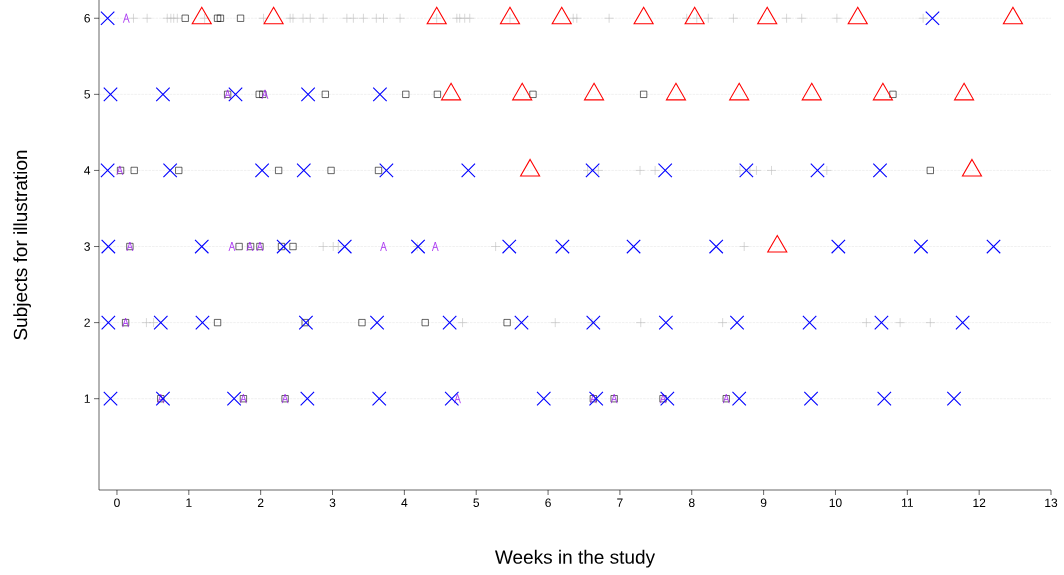 The image size is (1064, 575). I want to click on y-tick-label: 6, so click(87, 18).